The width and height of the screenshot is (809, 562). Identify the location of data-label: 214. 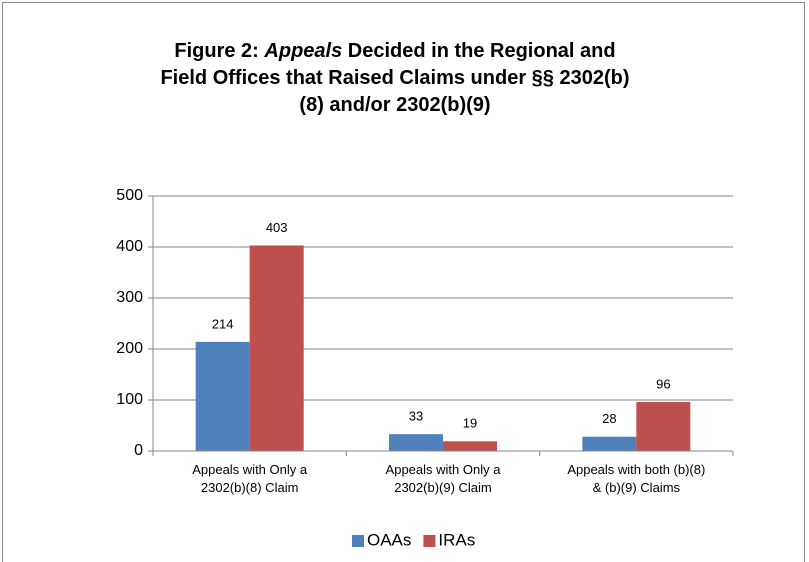
(223, 323).